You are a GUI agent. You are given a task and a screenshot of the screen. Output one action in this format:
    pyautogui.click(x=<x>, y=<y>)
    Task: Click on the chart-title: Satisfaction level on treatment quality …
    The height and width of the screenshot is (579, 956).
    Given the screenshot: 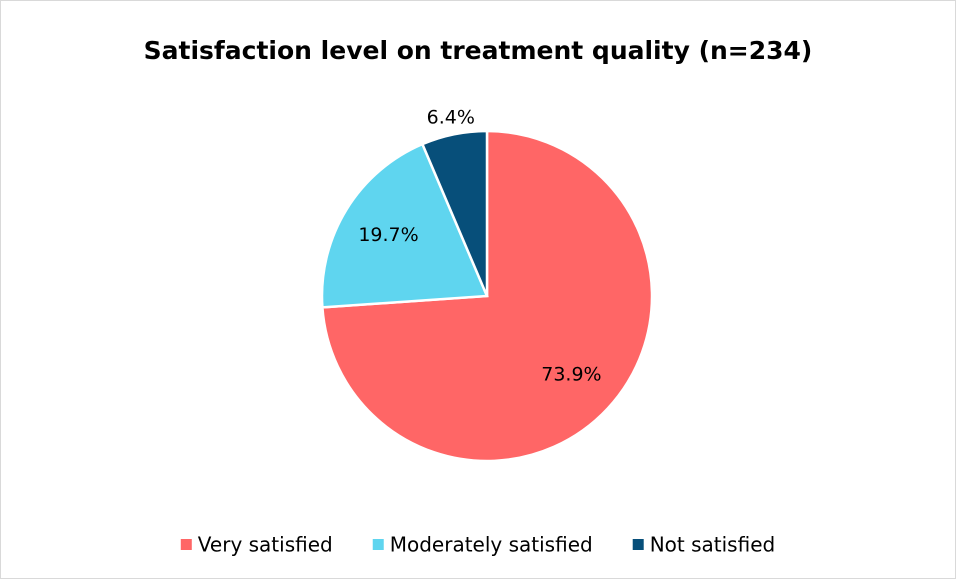 What is the action you would take?
    pyautogui.click(x=478, y=50)
    